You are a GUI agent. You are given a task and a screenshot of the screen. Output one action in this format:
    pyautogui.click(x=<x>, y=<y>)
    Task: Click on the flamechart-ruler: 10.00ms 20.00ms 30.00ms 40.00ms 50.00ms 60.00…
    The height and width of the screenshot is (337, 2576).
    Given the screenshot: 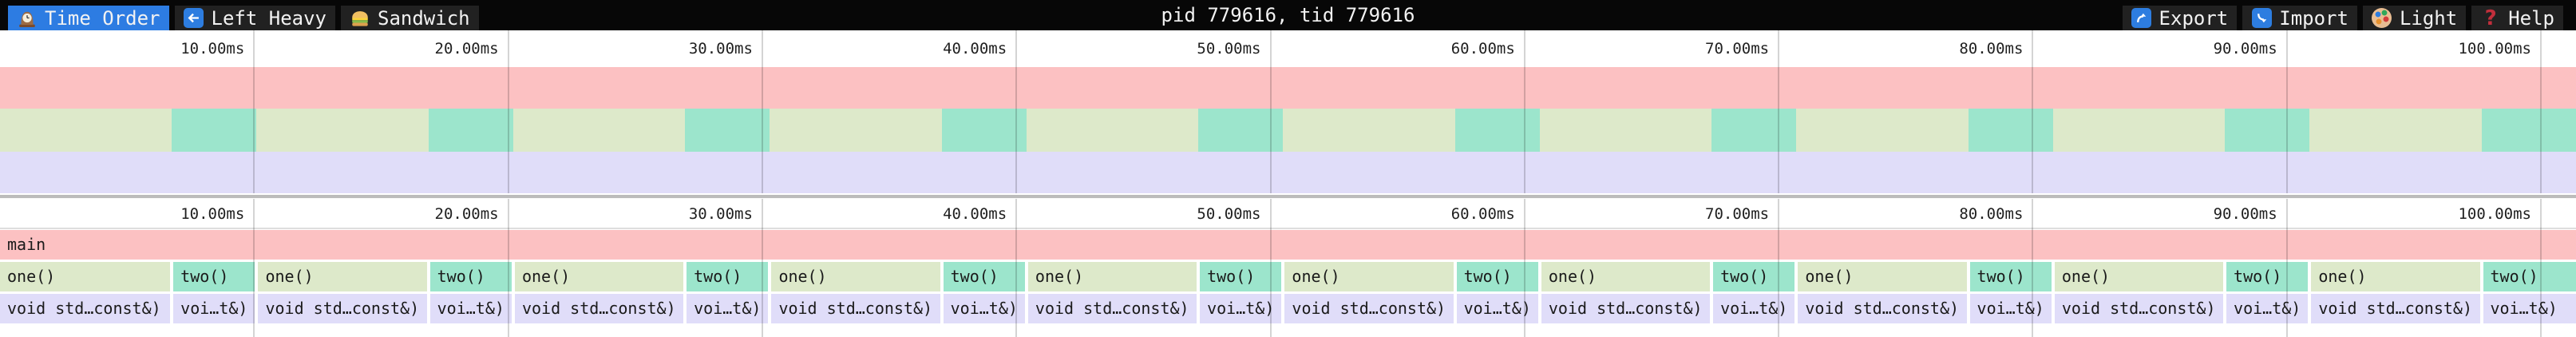 What is the action you would take?
    pyautogui.click(x=1288, y=214)
    